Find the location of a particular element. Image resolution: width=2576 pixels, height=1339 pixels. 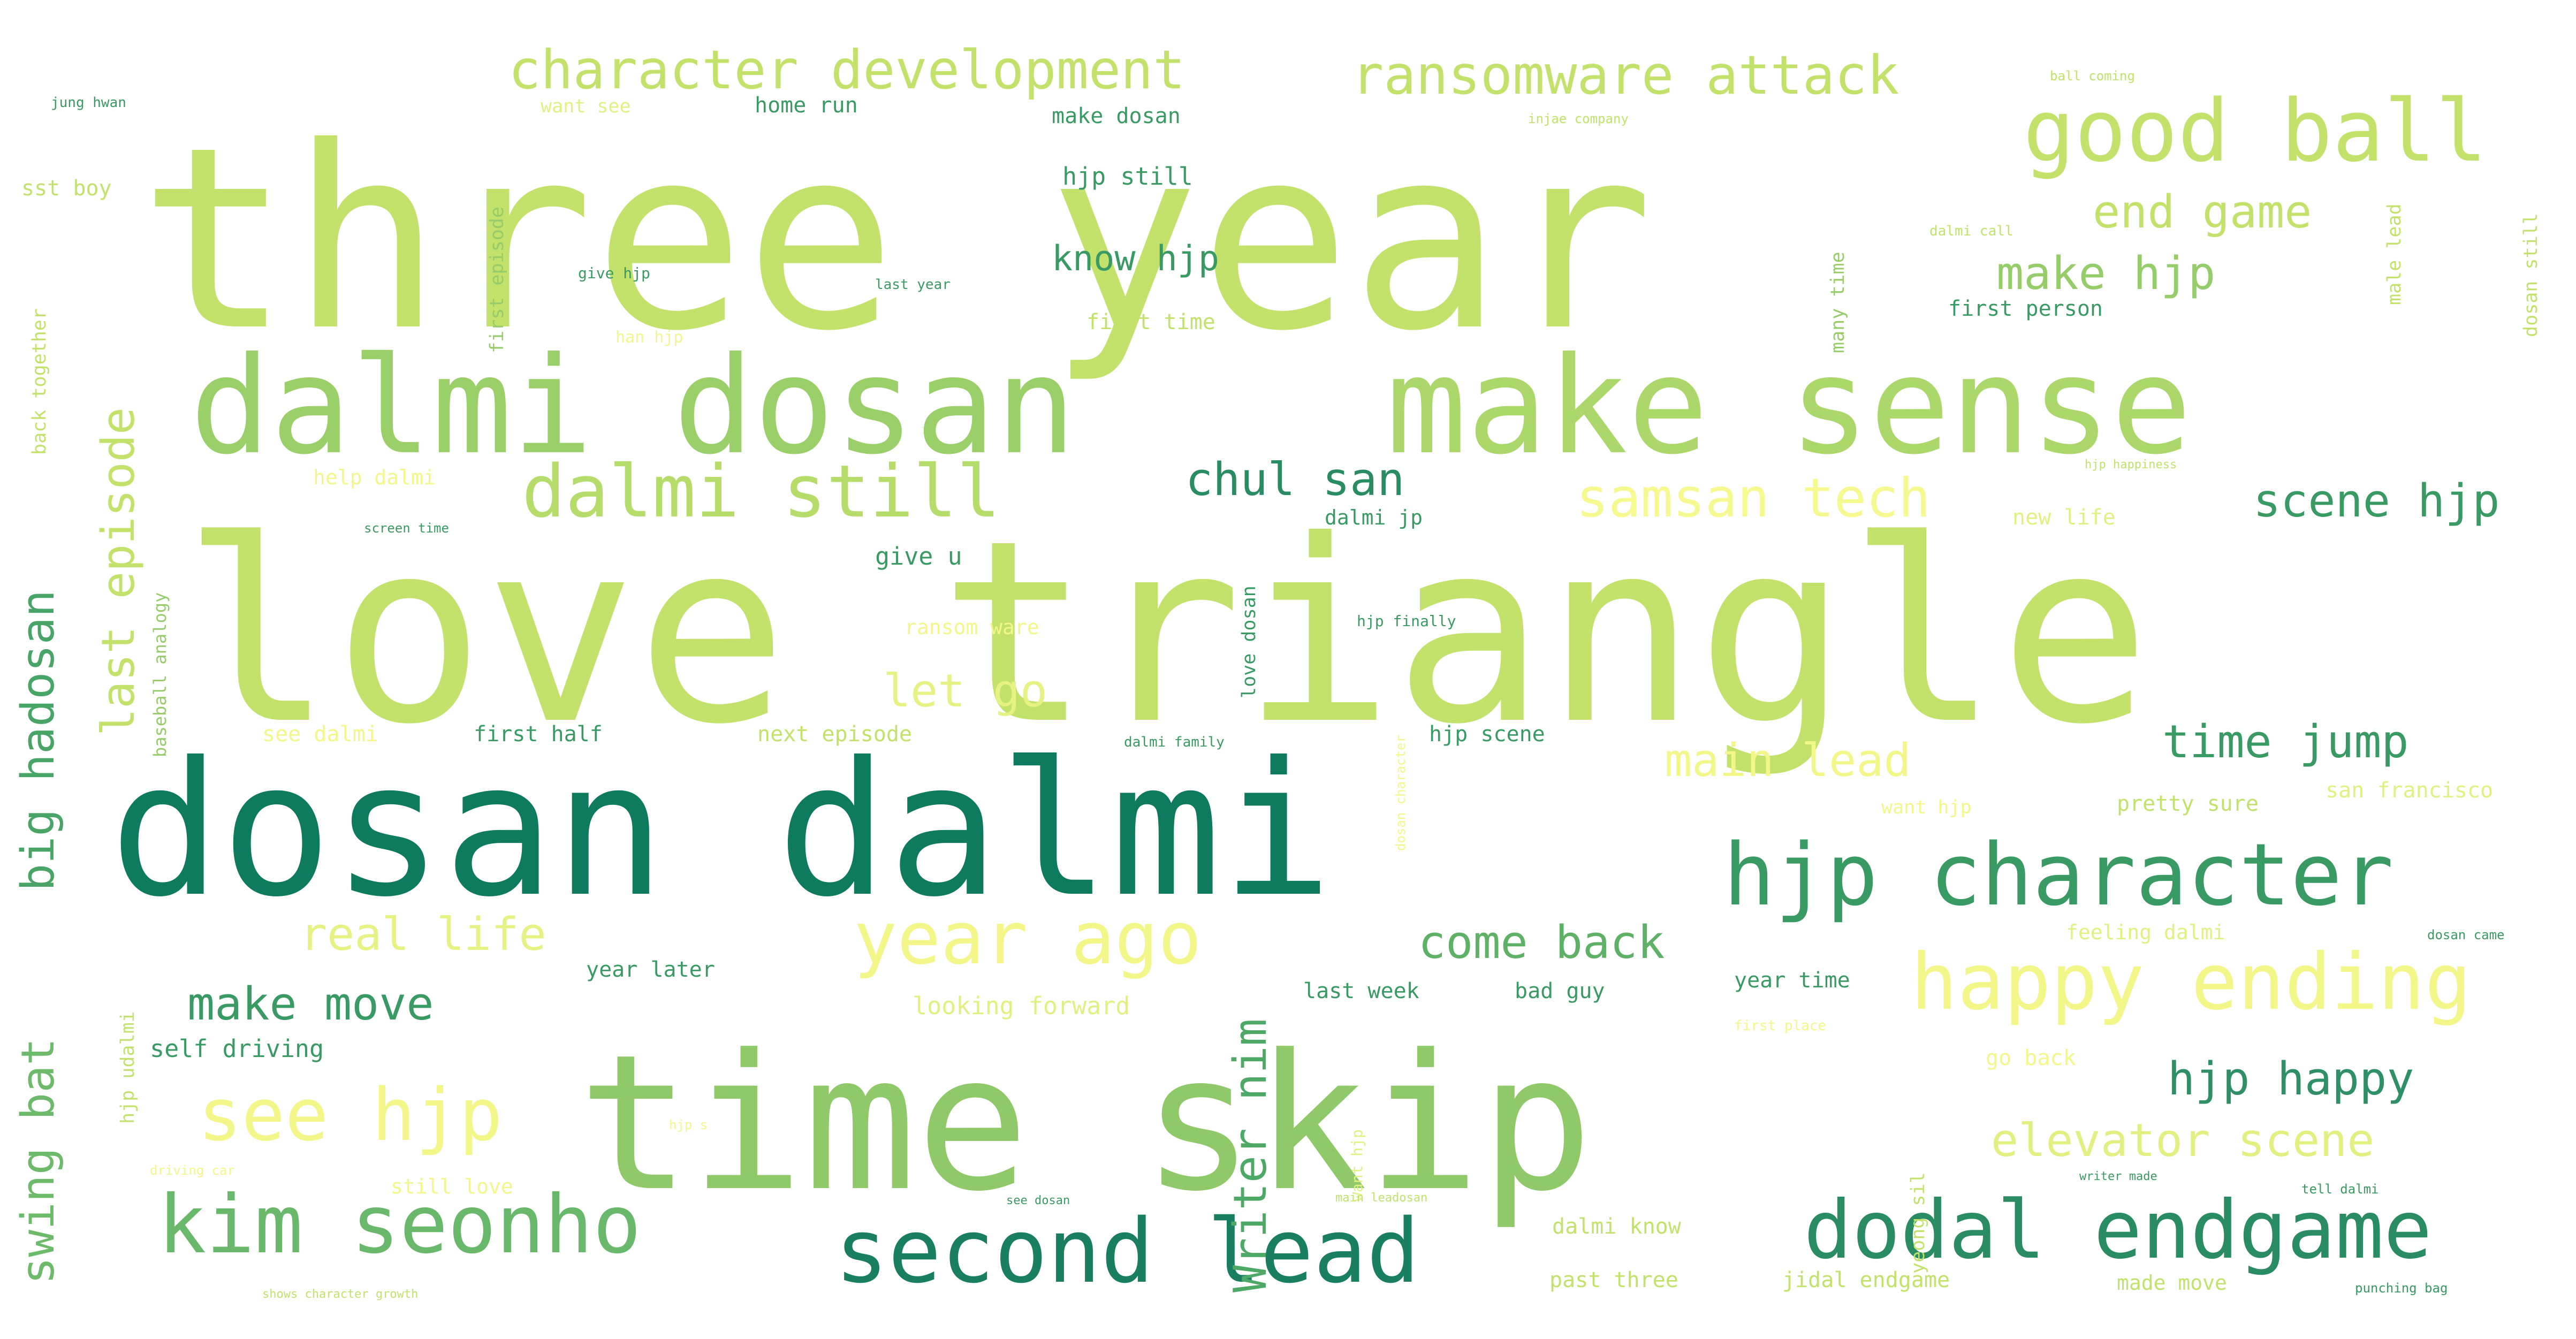

cloud-word: end game is located at coordinates (2202, 212).